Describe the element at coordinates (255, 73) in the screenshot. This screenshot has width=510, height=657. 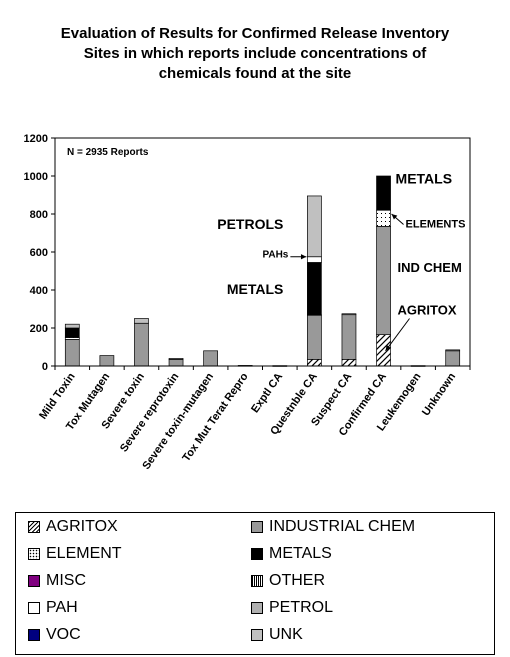
I see `chart-title-line-3: chemicals found at the site` at that location.